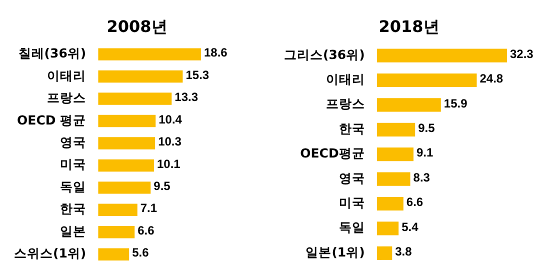  I want to click on y-tick-label: 스위스(1위), so click(50, 253).